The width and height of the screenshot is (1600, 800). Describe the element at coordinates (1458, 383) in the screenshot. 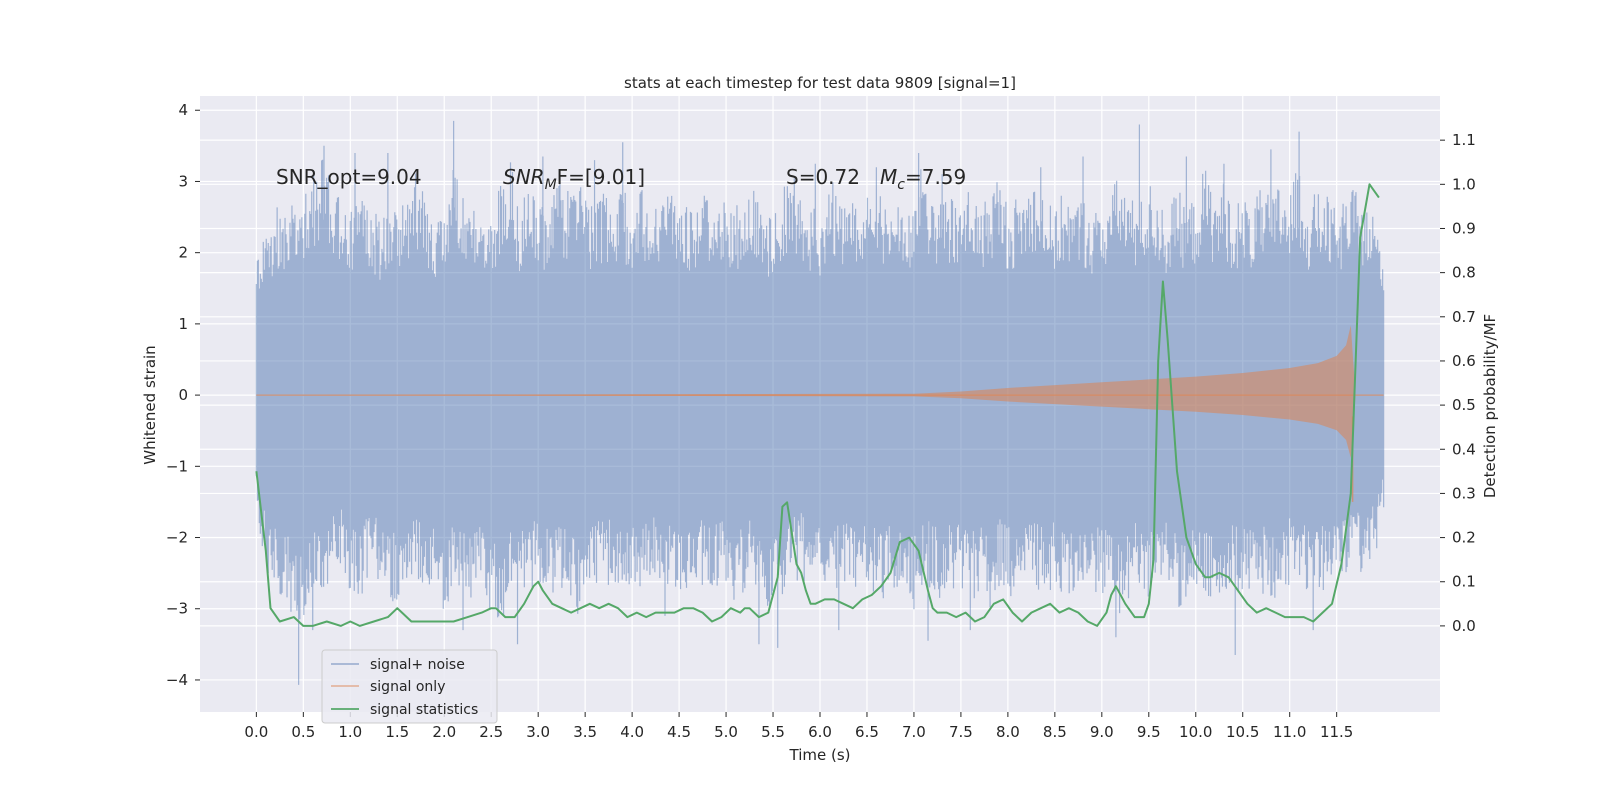

I see `y-axis-right: 1.1 1.0 0.9 0.8 0.7 0.6 0.5 0.4 0.3 0.2 0.1 0.0` at that location.